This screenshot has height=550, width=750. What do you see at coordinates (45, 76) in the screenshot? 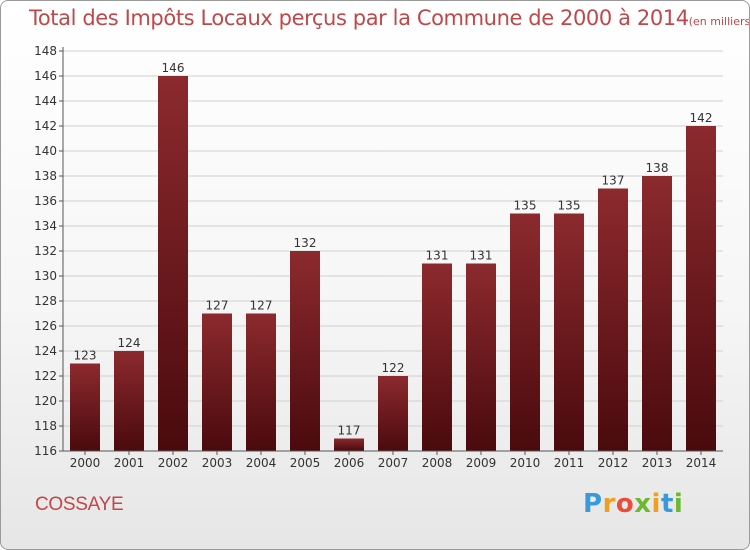
I see `y-tick-label: 146` at bounding box center [45, 76].